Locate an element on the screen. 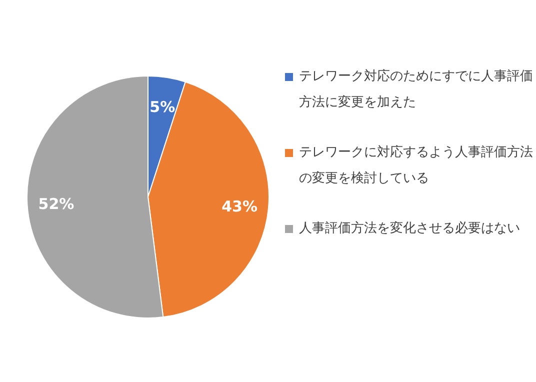  legend-label: テレワーク対応のためにすでに人事評価方法に変更を加えた is located at coordinates (416, 89).